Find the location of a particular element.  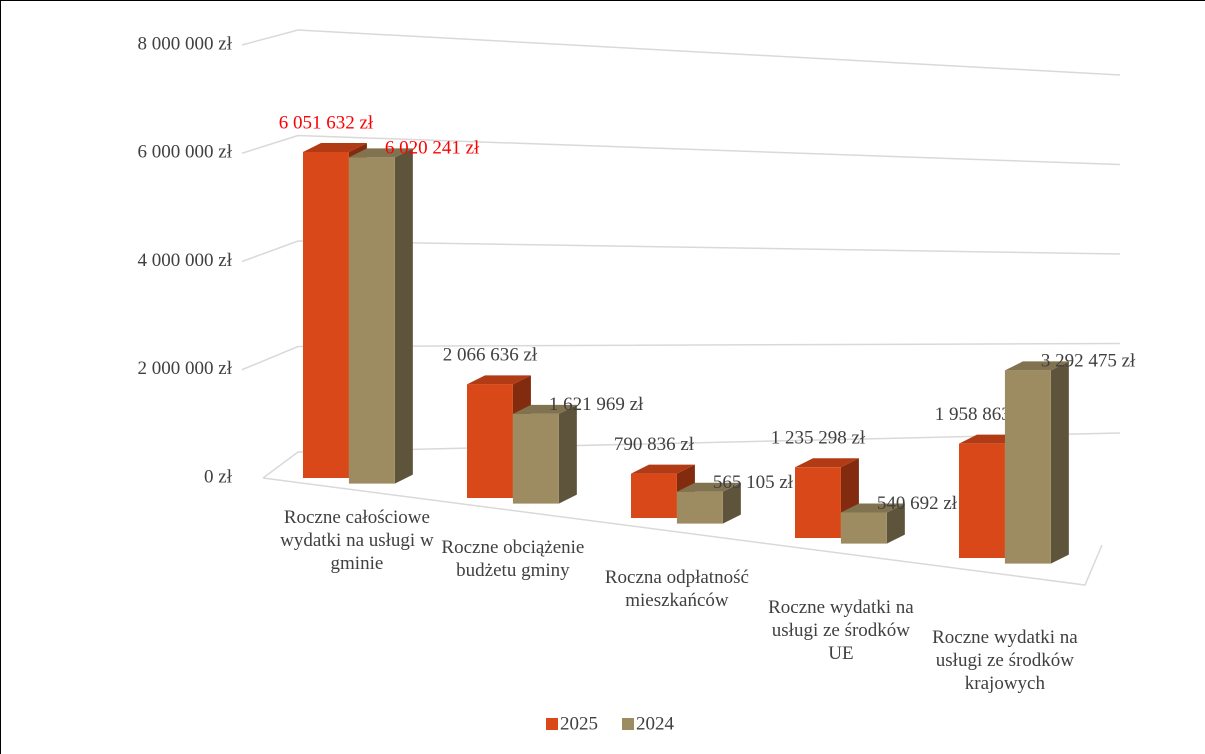

y-tick-label: 6 000 000 zł is located at coordinates (185, 152).